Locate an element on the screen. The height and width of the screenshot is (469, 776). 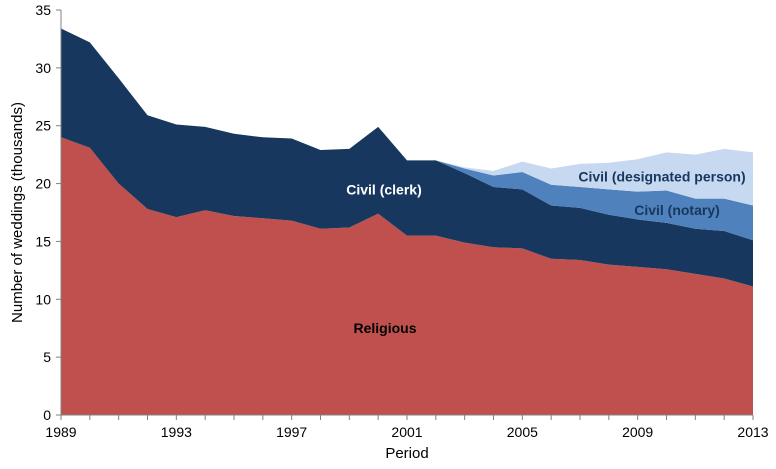
y-tick-label: 20 is located at coordinates (43, 184).